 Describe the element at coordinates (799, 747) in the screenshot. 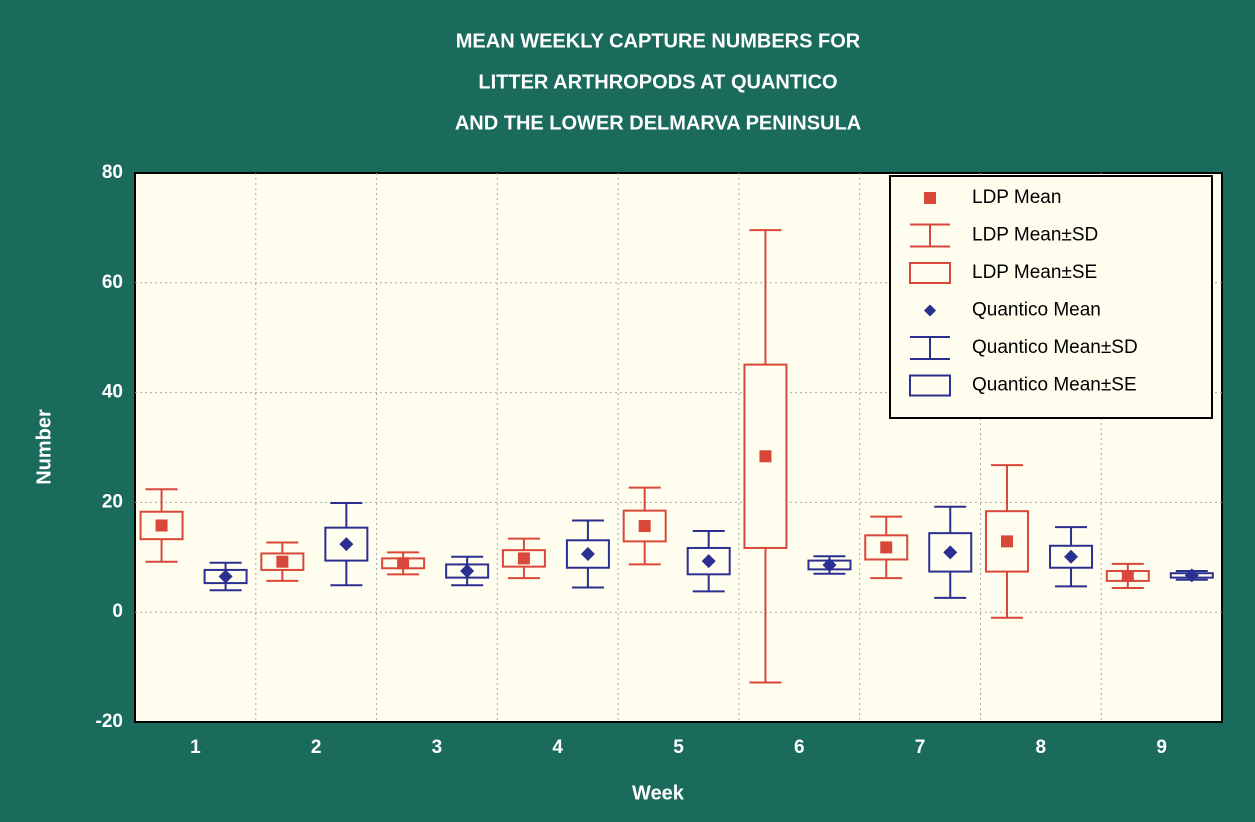

I see `x-tick-label: 6` at that location.